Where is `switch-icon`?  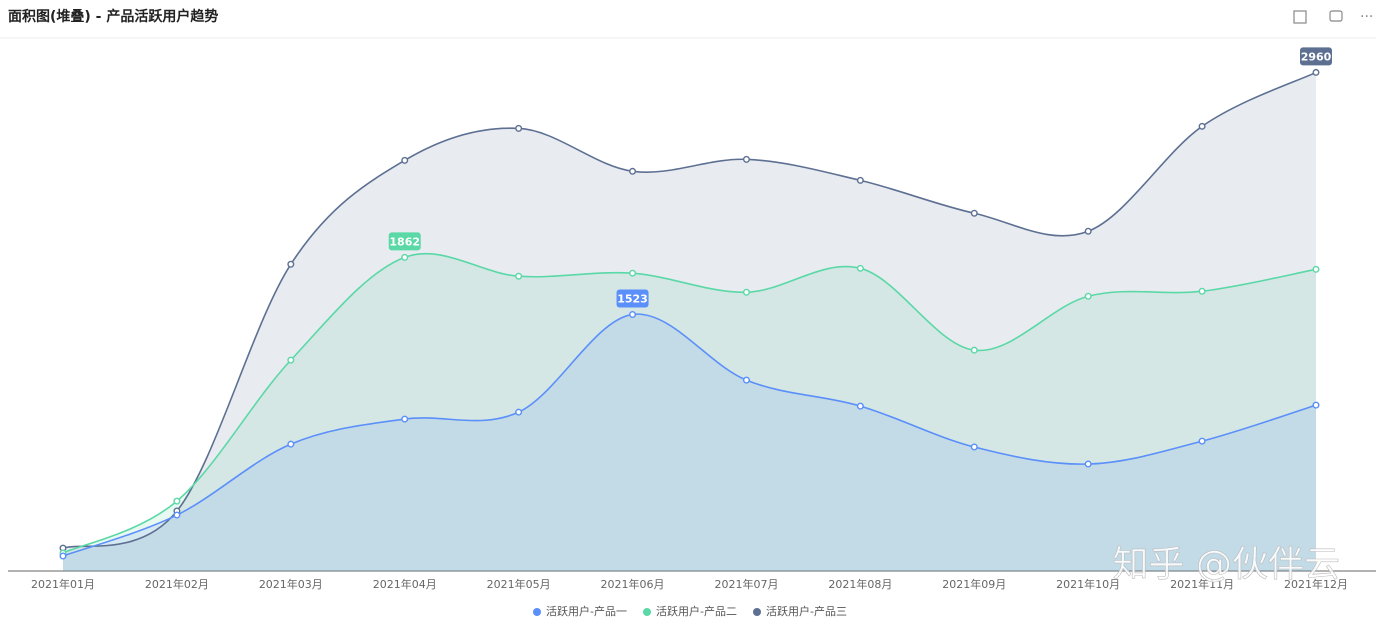 switch-icon is located at coordinates (1336, 16).